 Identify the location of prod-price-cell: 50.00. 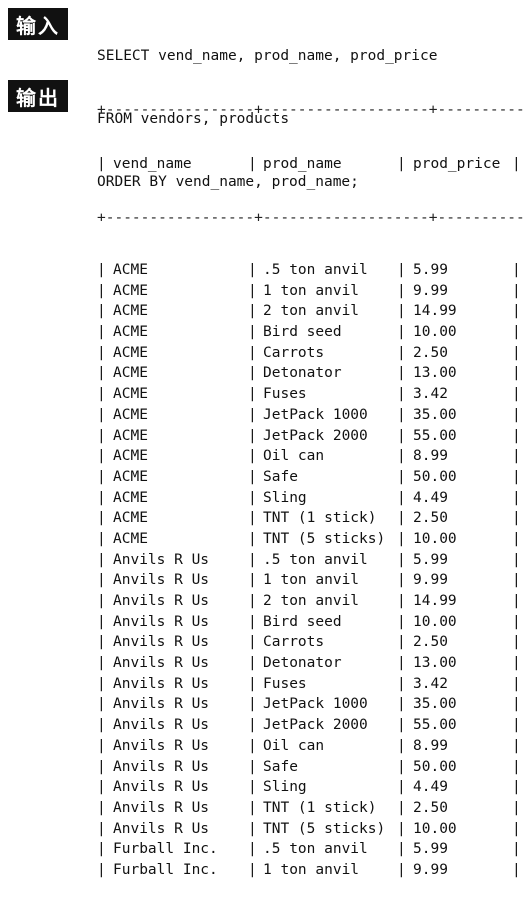
(435, 476).